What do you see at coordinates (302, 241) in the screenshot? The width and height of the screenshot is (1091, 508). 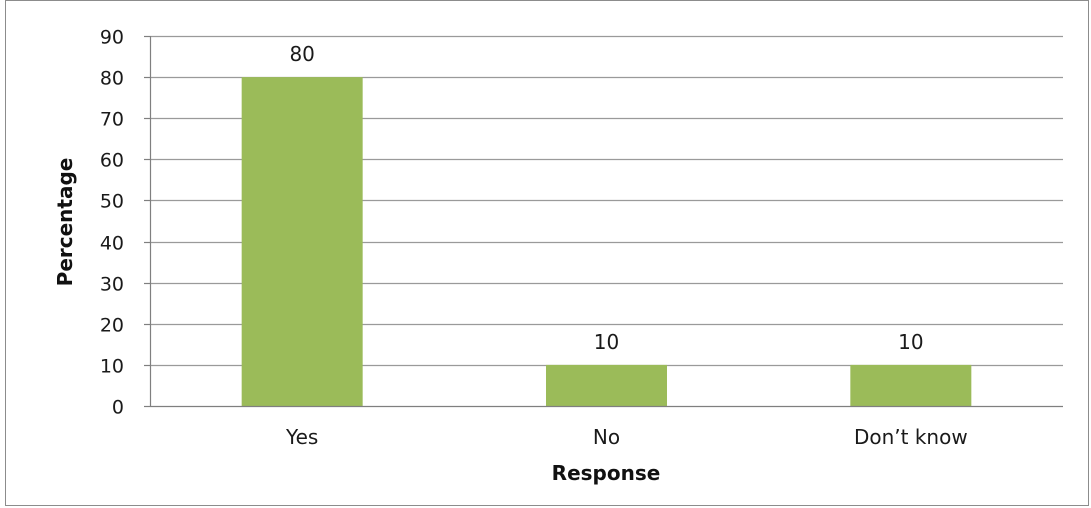 I see `bar-yes` at bounding box center [302, 241].